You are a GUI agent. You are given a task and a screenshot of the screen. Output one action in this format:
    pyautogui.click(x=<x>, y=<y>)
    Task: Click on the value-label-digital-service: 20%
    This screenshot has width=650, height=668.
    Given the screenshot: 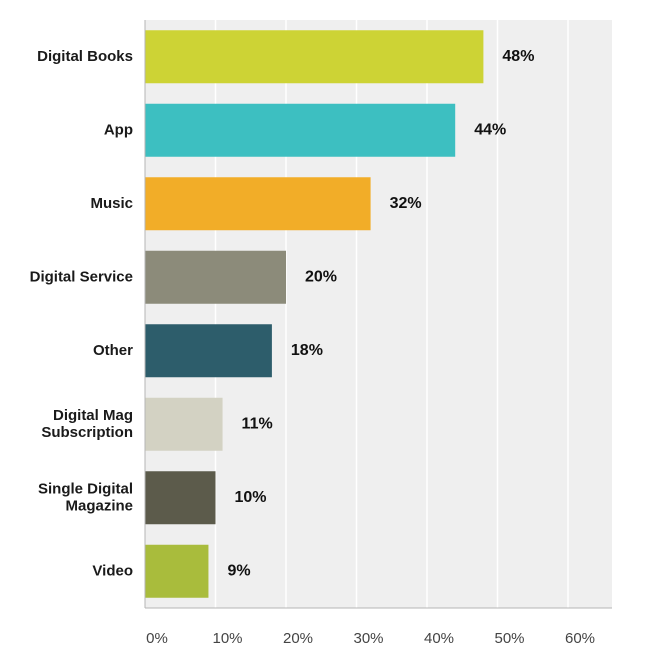 What is the action you would take?
    pyautogui.click(x=321, y=276)
    